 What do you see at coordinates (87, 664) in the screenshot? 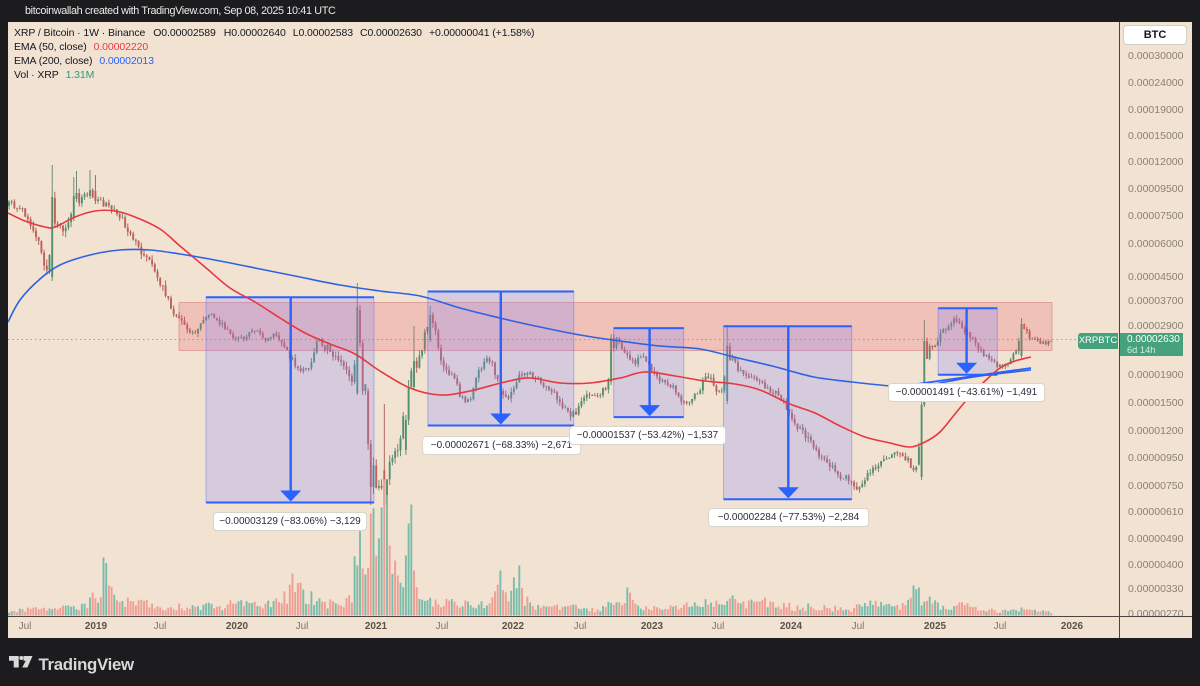
I see `svg-text: TradingView` at bounding box center [87, 664].